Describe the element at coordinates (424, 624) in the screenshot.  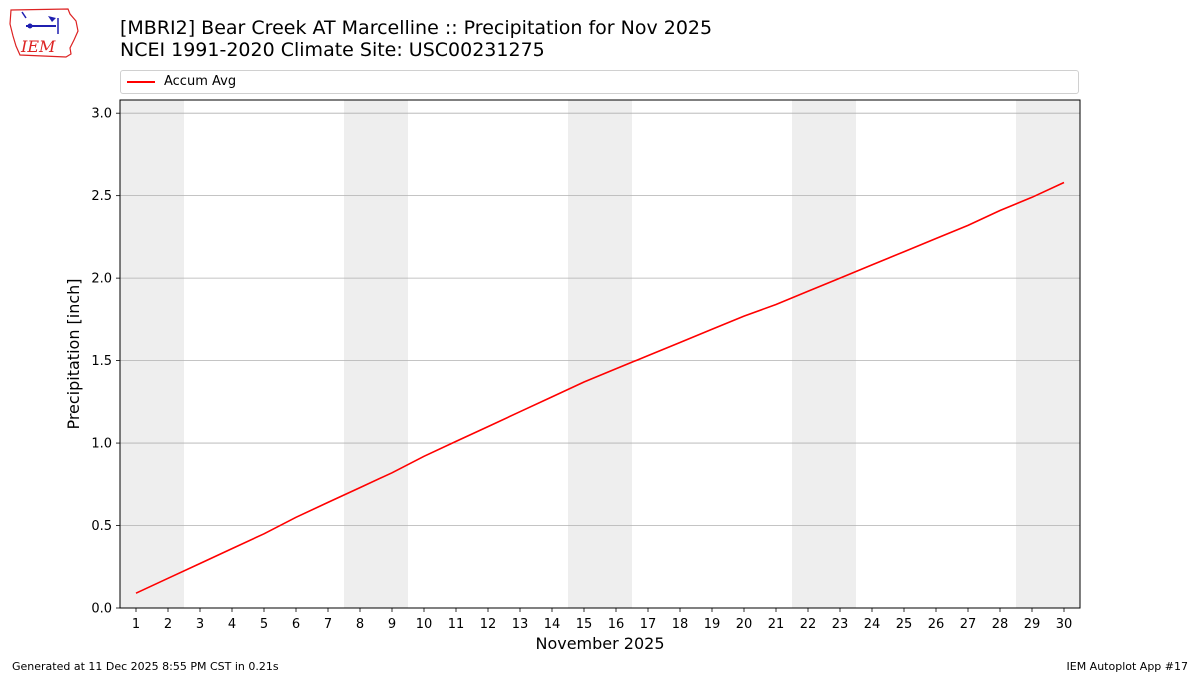
I see `x-tick-label-10: 10` at that location.